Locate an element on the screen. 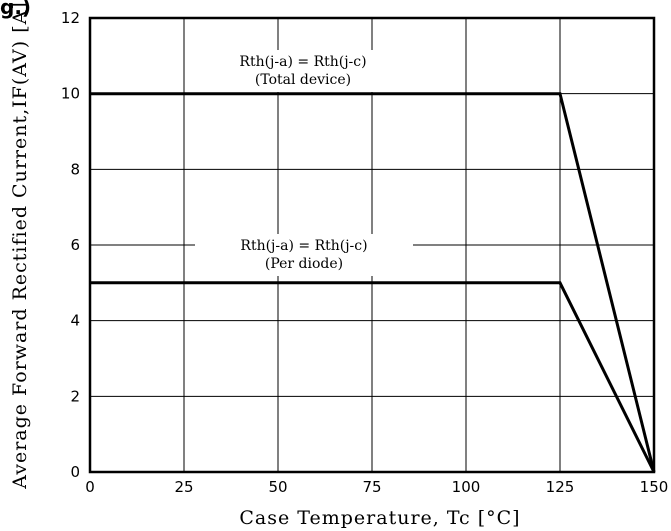  x-tick-labels: 0 25 50 75 100 125 150 is located at coordinates (376, 487).